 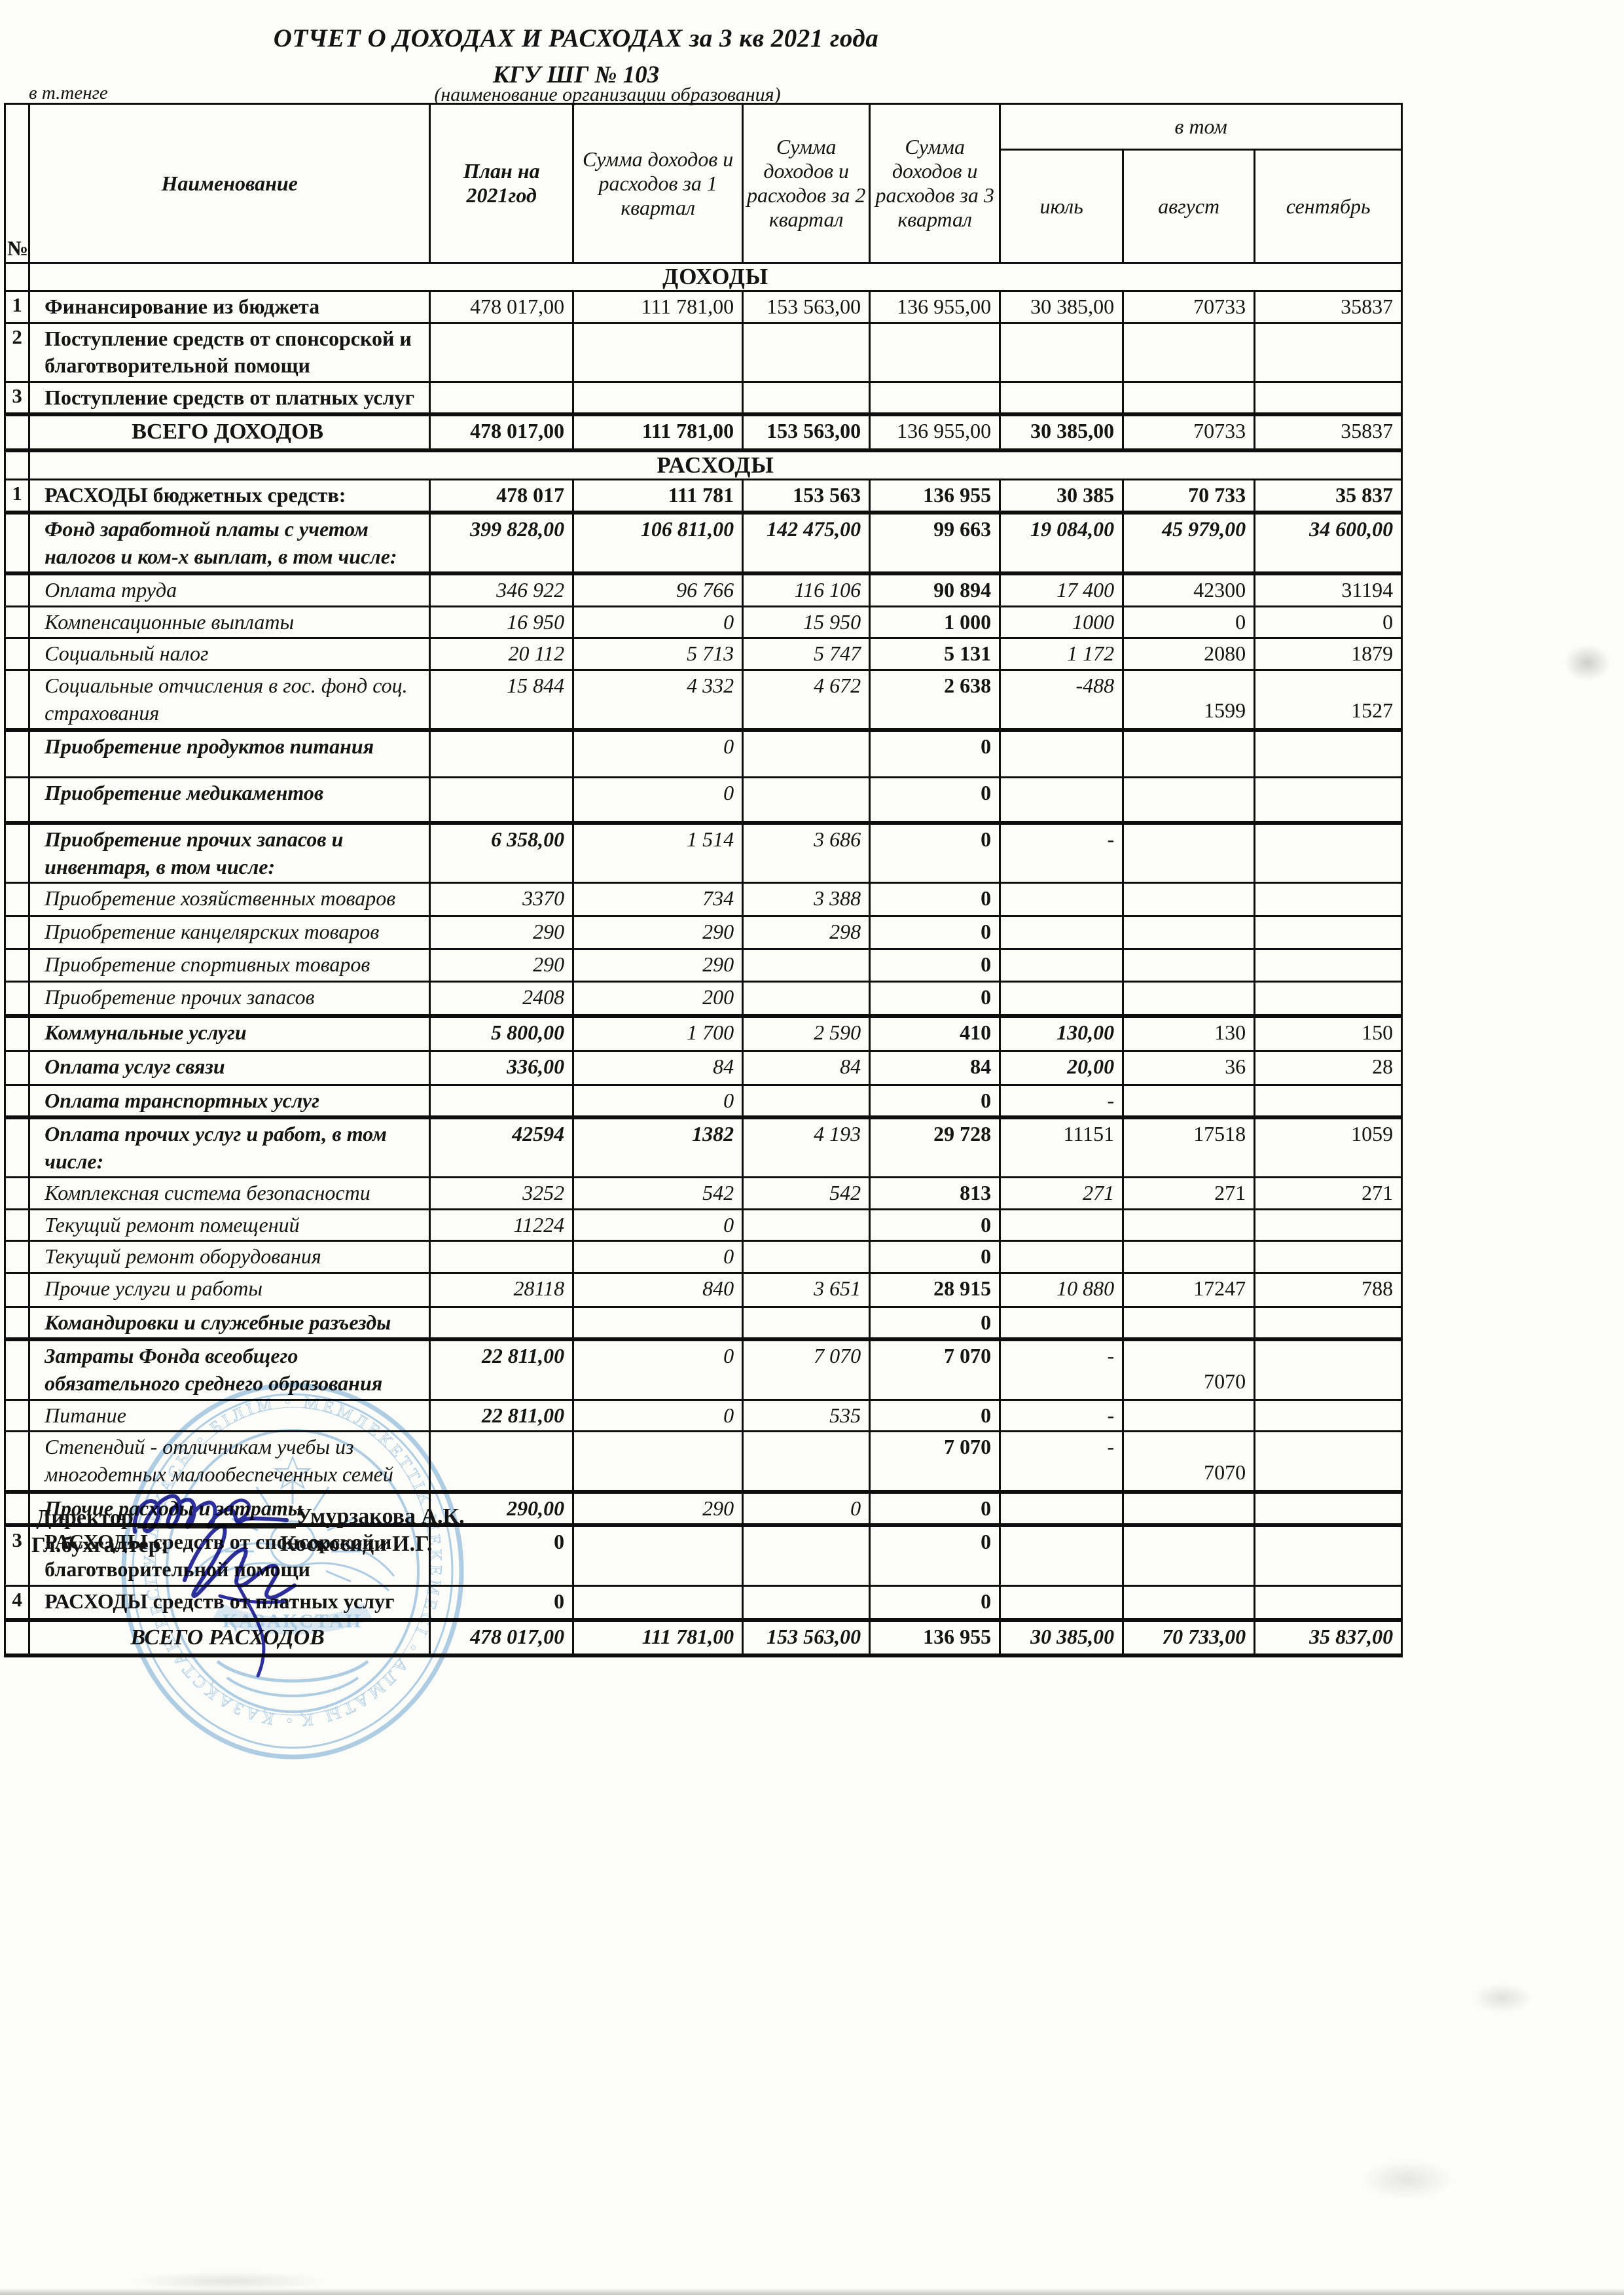 I want to click on value-cell: 70 733,00, so click(x=1189, y=1639).